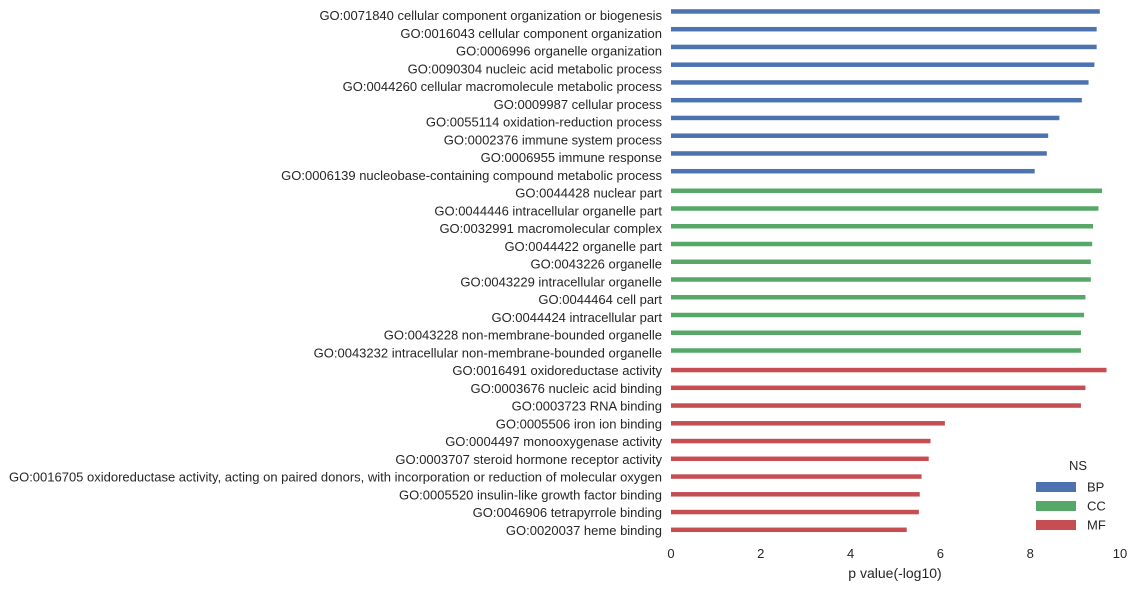  What do you see at coordinates (1078, 465) in the screenshot?
I see `legend-title: NS` at bounding box center [1078, 465].